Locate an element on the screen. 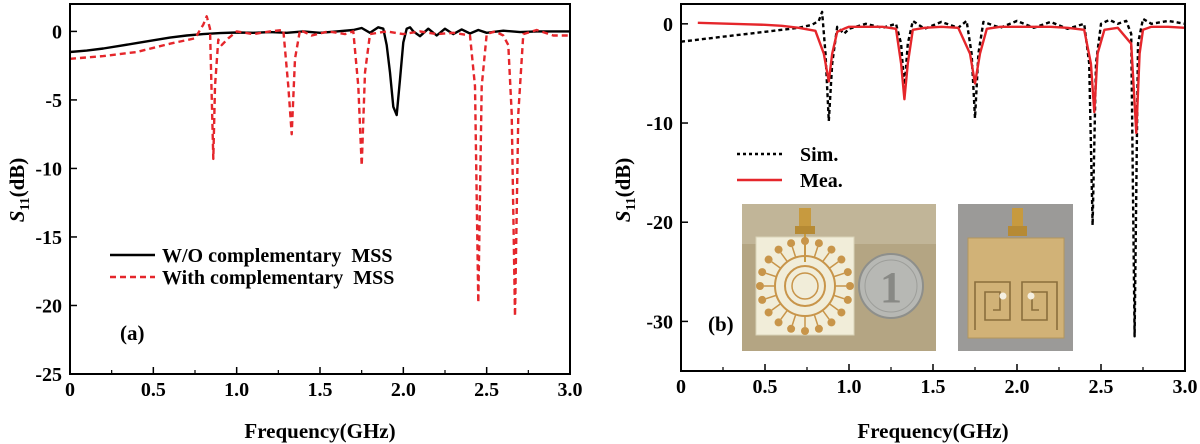  chart-b-ylabel: S11(dB) is located at coordinates (625, 190).